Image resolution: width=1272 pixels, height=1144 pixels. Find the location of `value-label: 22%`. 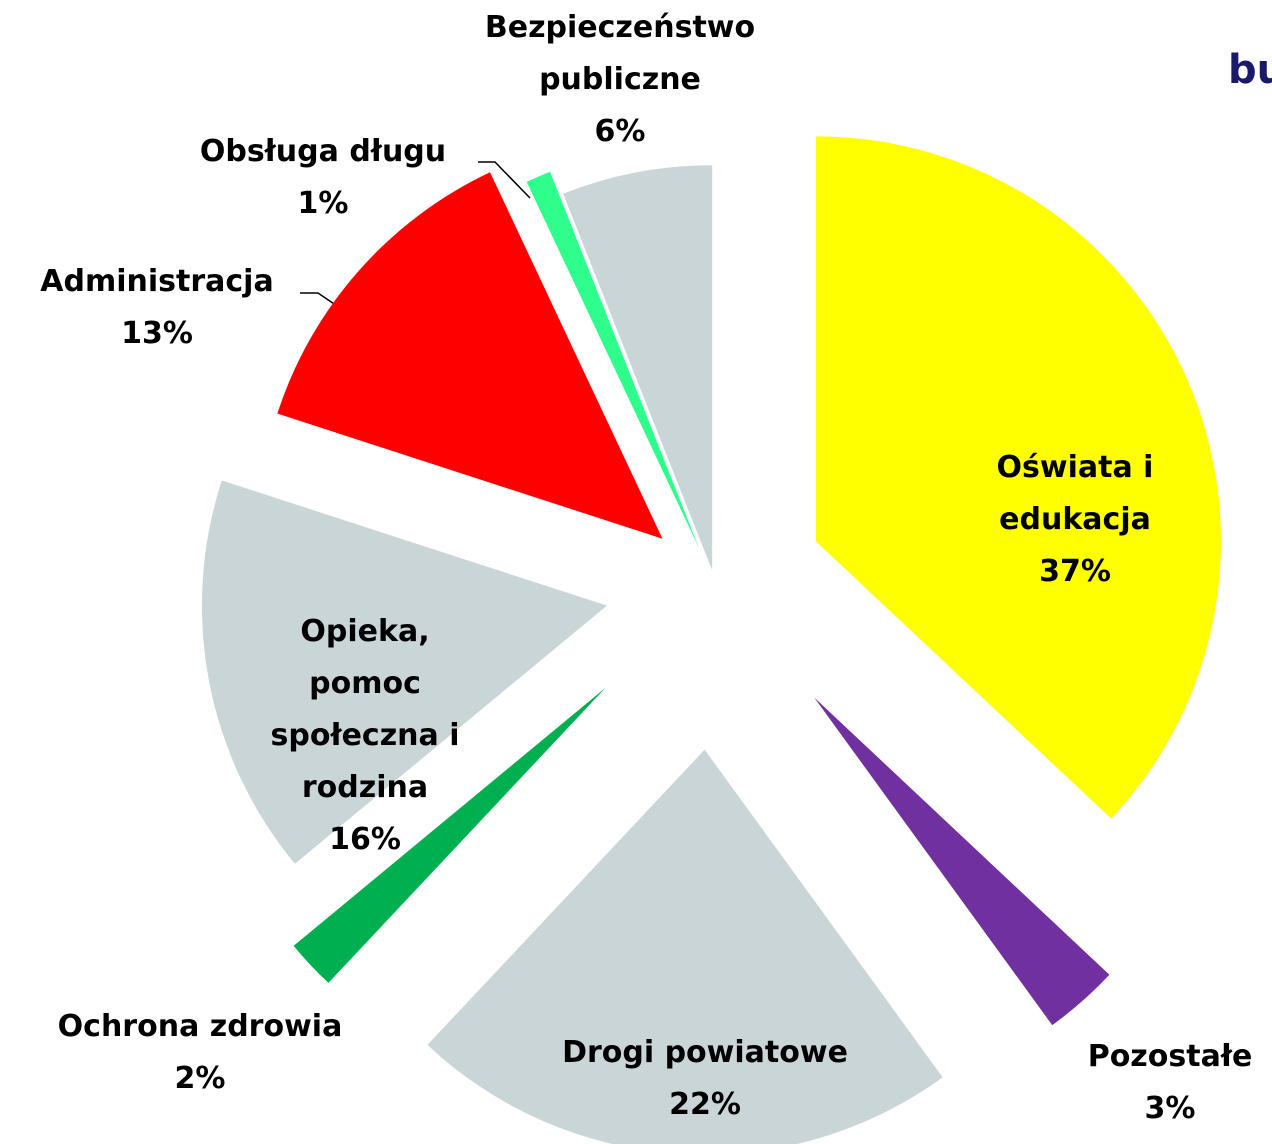

value-label: 22% is located at coordinates (705, 1104).